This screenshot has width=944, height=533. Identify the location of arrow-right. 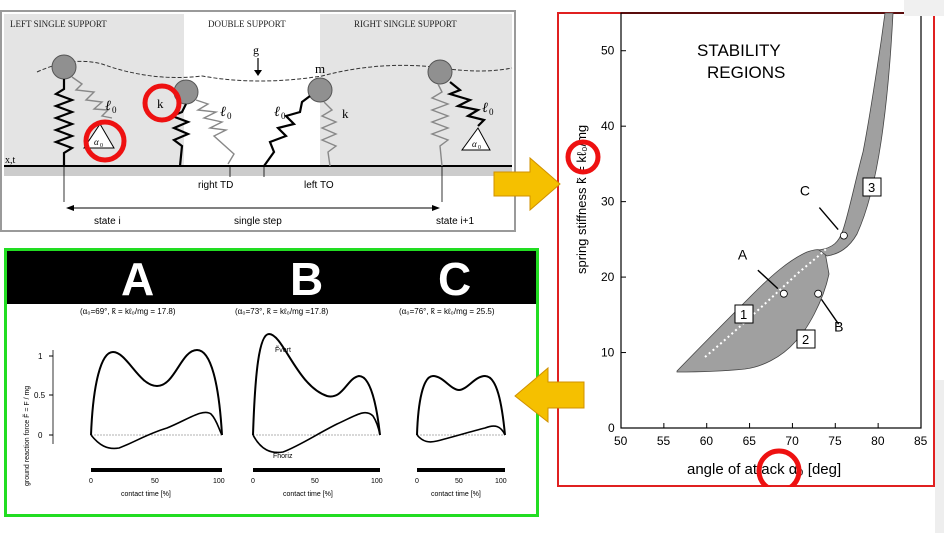
(527, 184).